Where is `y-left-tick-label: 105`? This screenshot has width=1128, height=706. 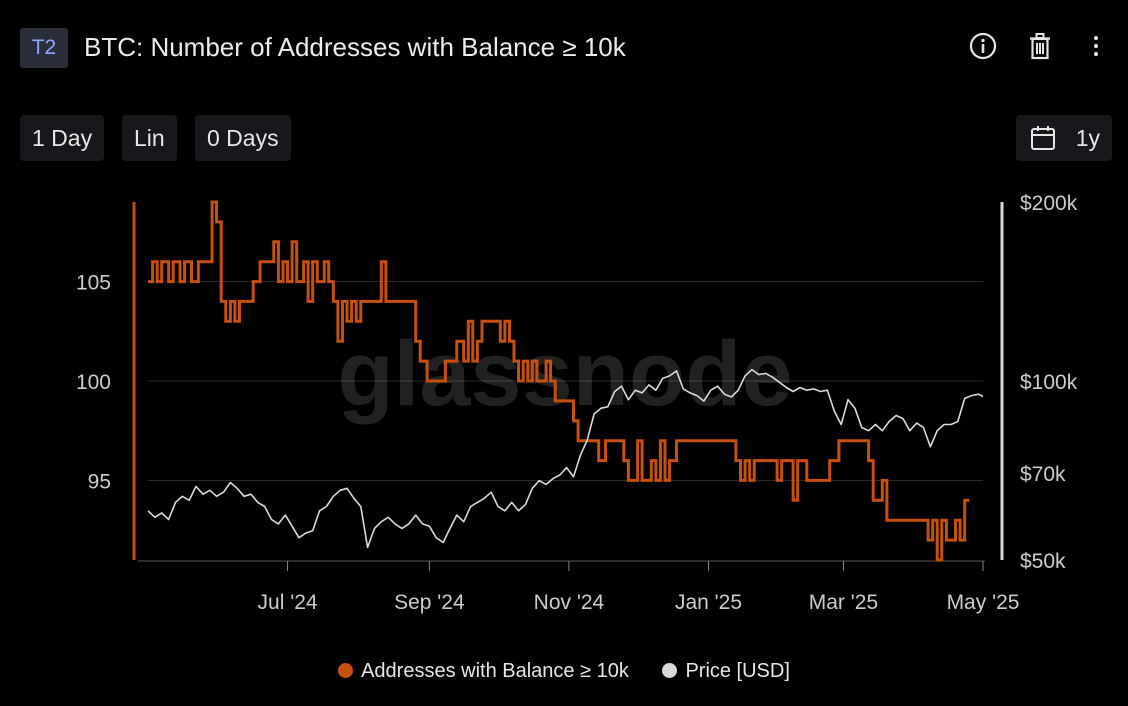
y-left-tick-label: 105 is located at coordinates (93, 283).